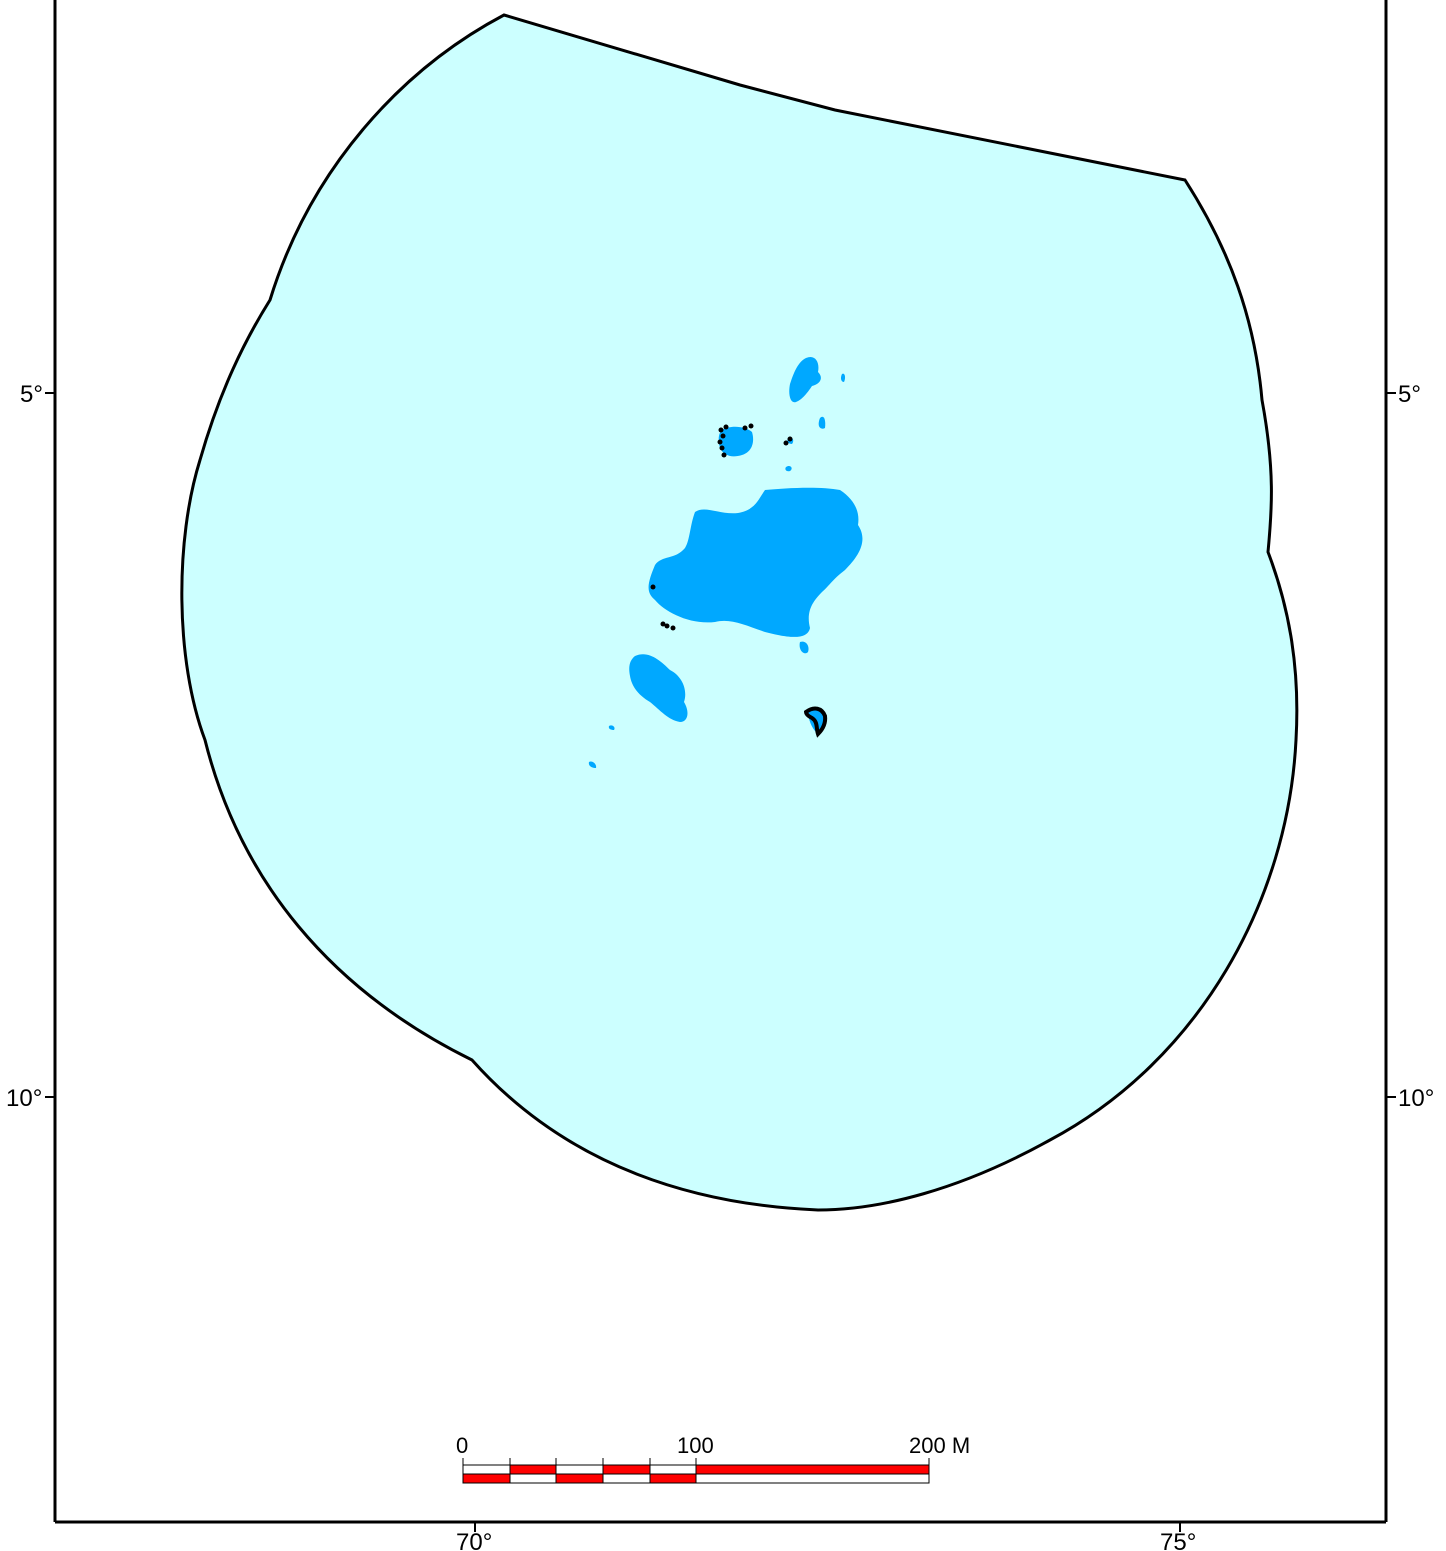  I want to click on lat-label-5-left: 5°, so click(31, 394).